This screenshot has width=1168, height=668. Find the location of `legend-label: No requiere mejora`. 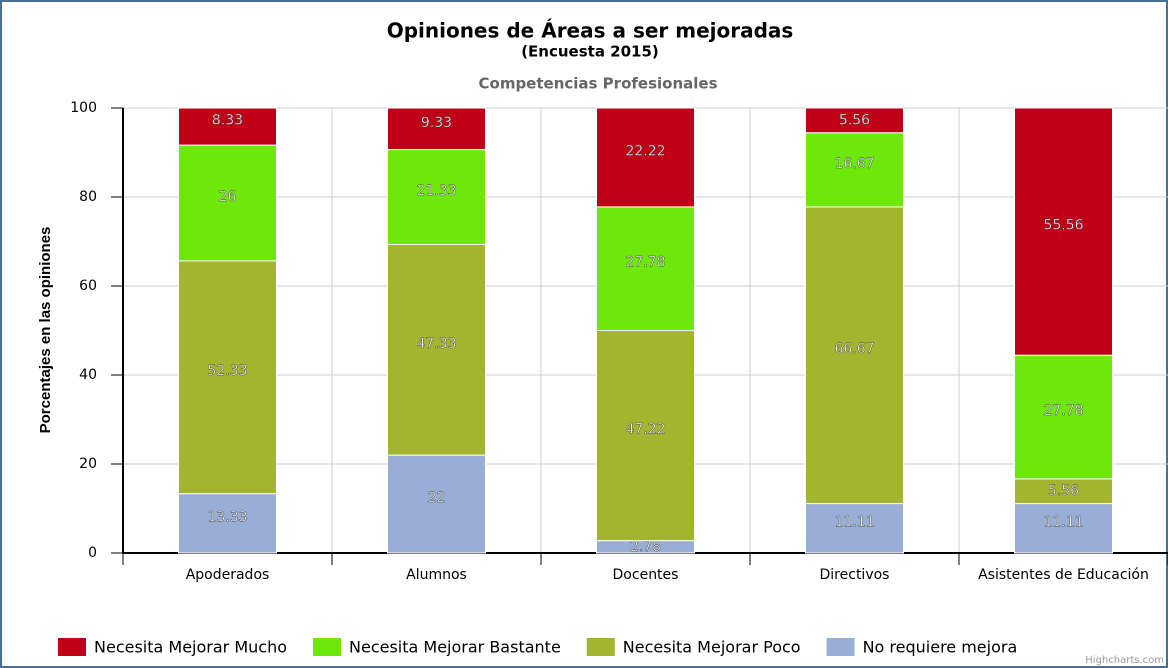

legend-label: No requiere mejora is located at coordinates (940, 647).